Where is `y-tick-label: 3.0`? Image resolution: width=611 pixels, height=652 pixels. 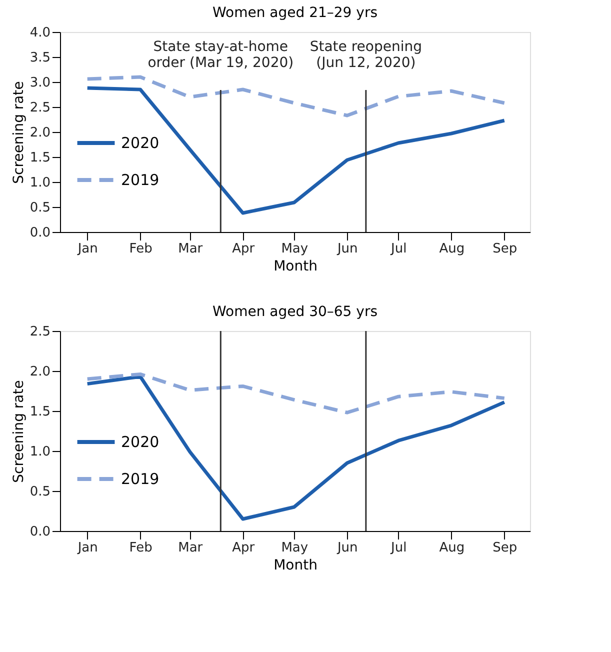
y-tick-label: 3.0 is located at coordinates (40, 83).